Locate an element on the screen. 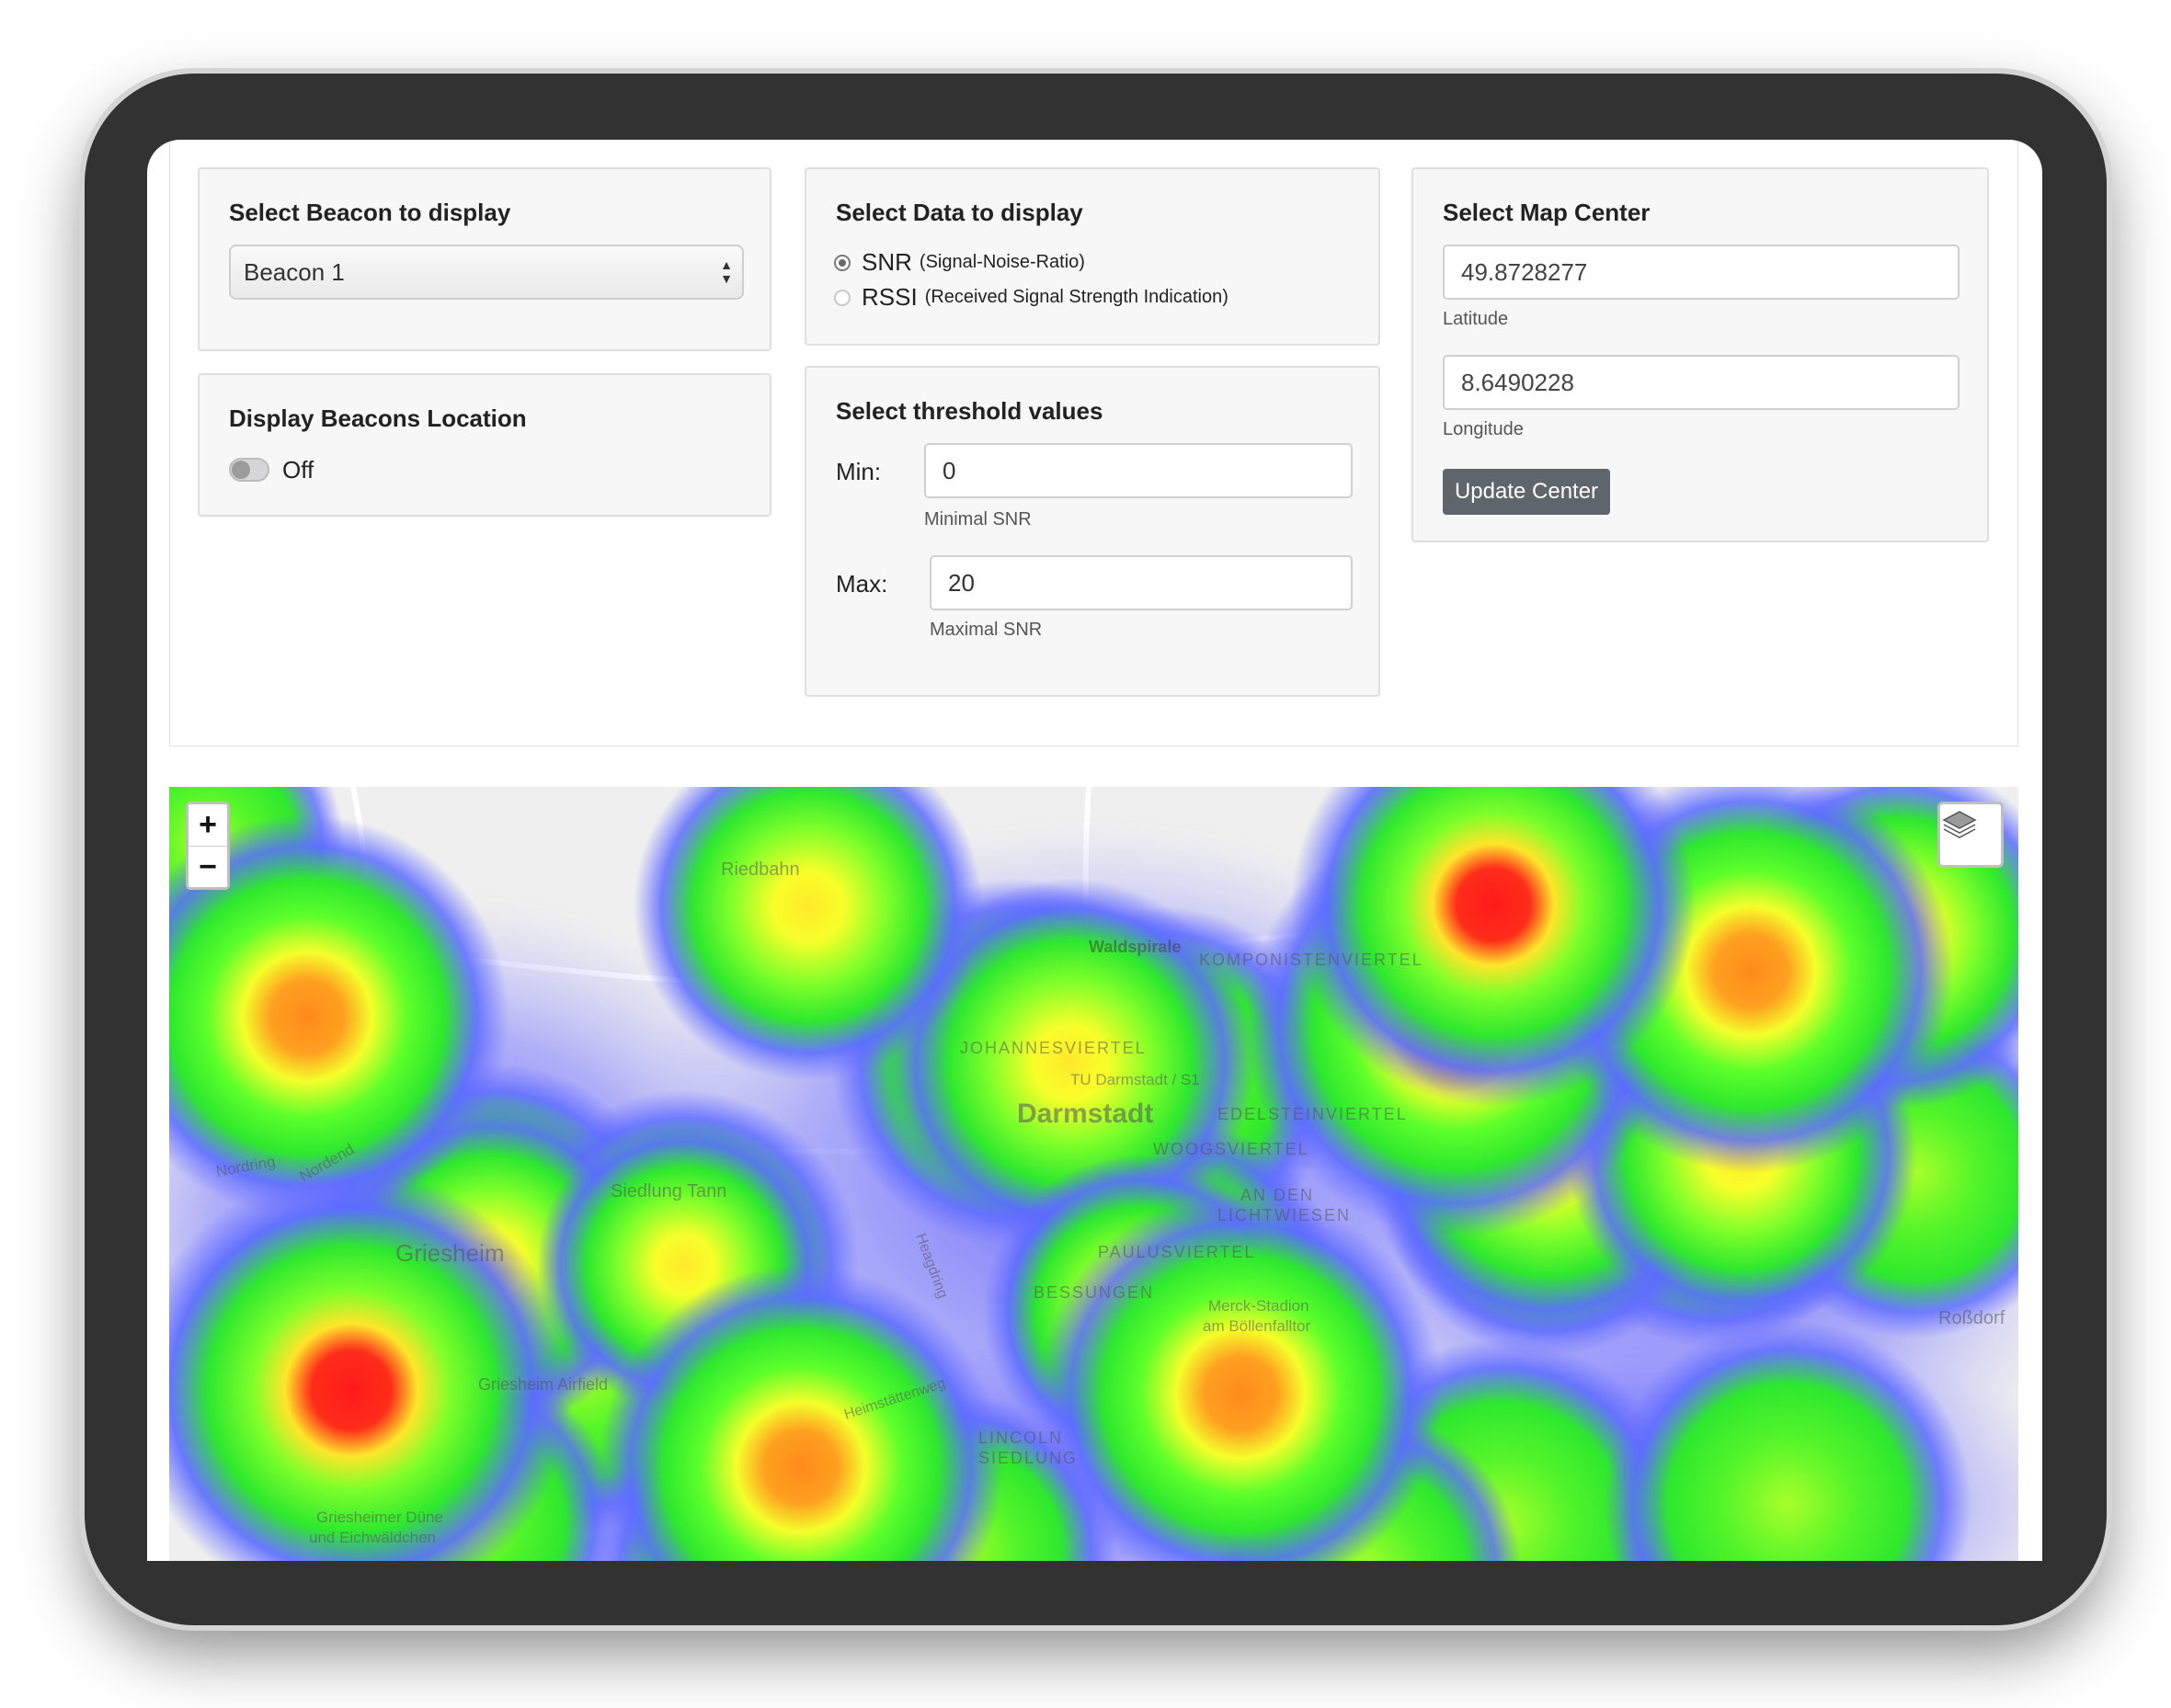 The image size is (2171, 1708). map-label-waldspirale: Waldspirale is located at coordinates (1135, 947).